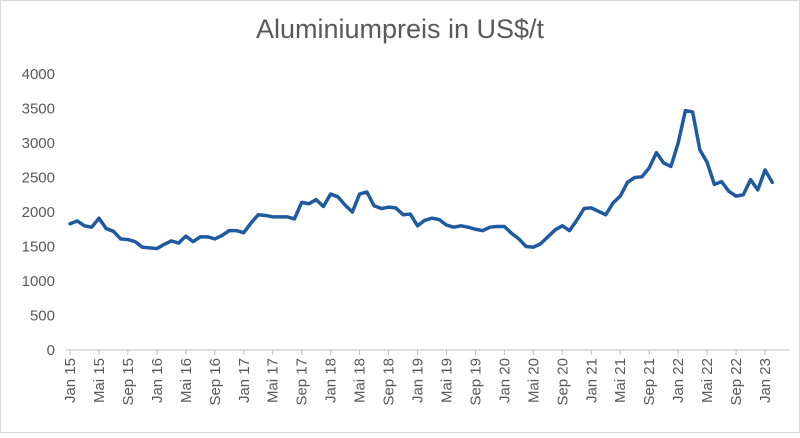 The width and height of the screenshot is (800, 438). What do you see at coordinates (360, 380) in the screenshot?
I see `x-tick-label: Mai 18` at bounding box center [360, 380].